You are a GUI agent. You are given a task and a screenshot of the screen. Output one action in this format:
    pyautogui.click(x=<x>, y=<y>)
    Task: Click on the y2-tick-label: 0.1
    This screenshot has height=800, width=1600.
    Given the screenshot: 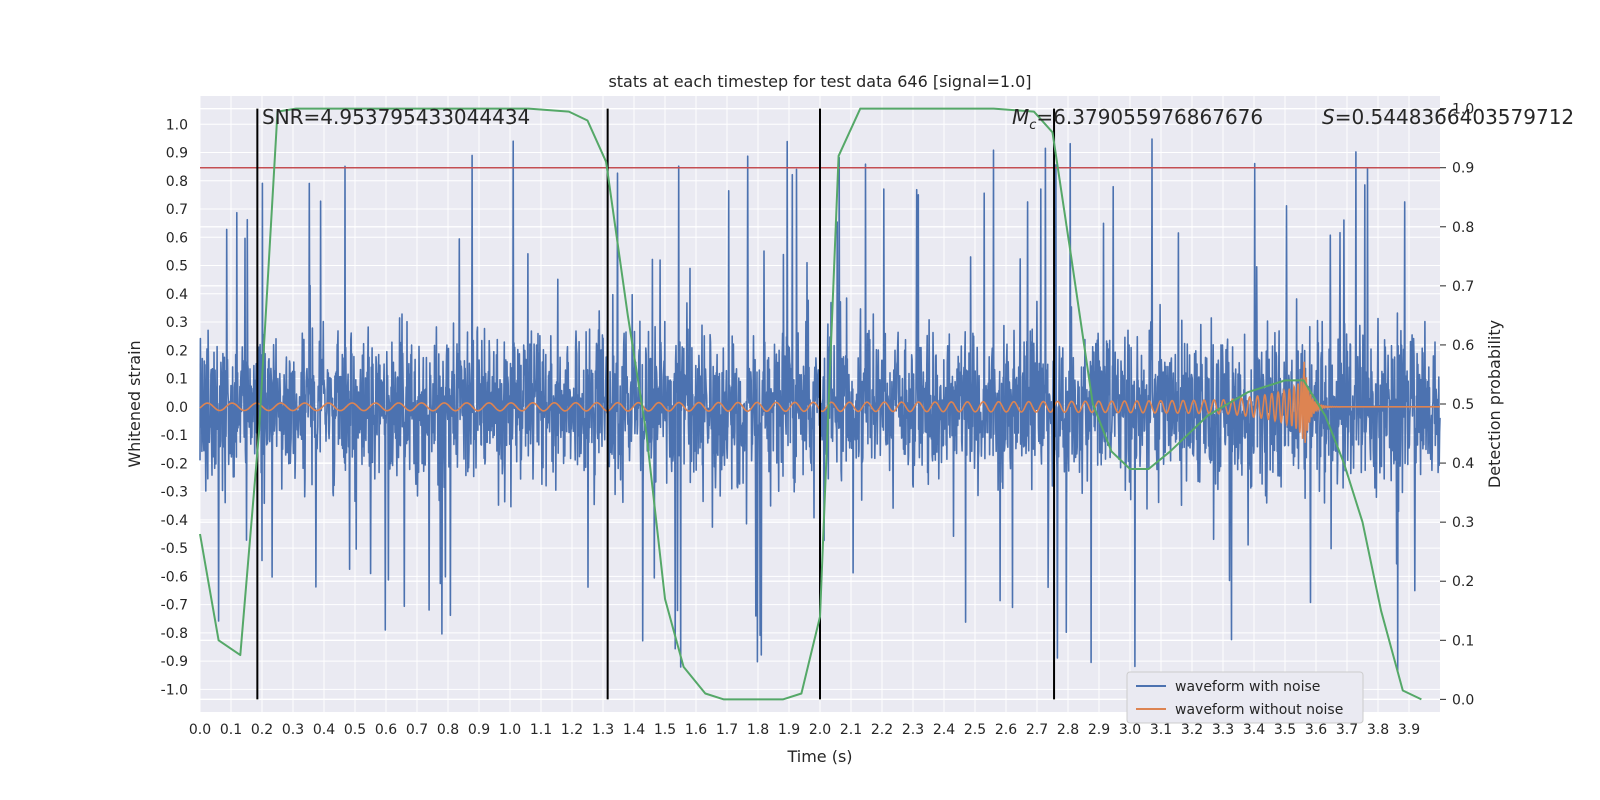 What is the action you would take?
    pyautogui.click(x=1463, y=641)
    